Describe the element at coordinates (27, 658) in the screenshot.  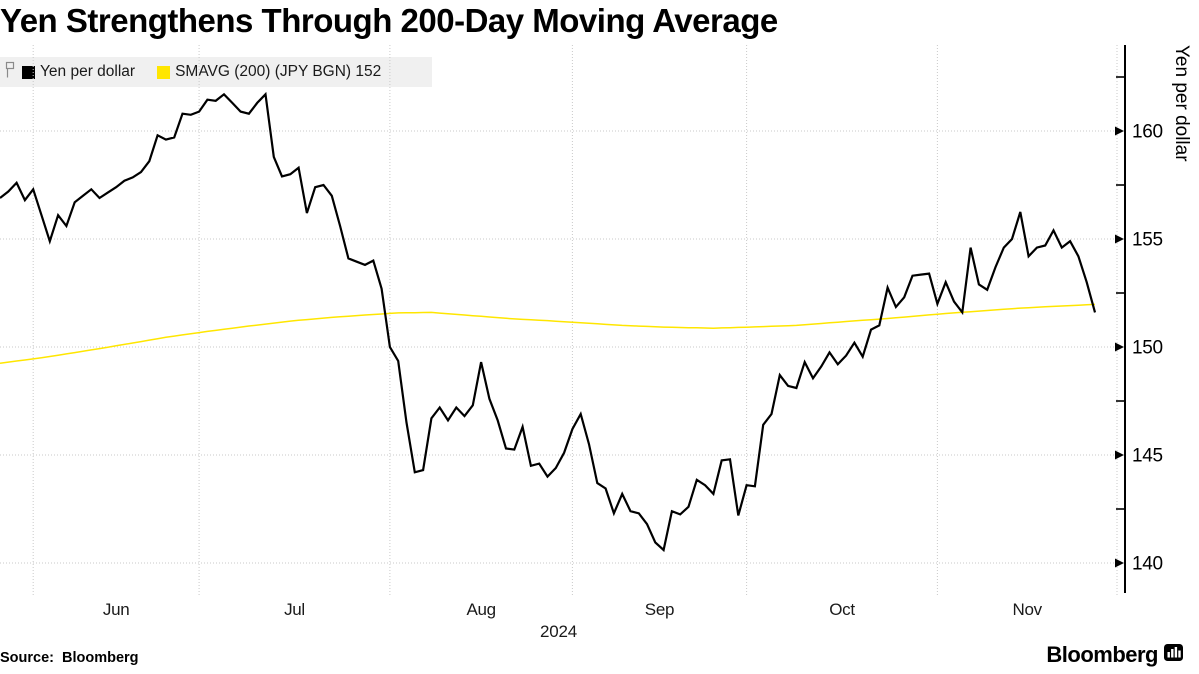
I see `source-label: Source:` at that location.